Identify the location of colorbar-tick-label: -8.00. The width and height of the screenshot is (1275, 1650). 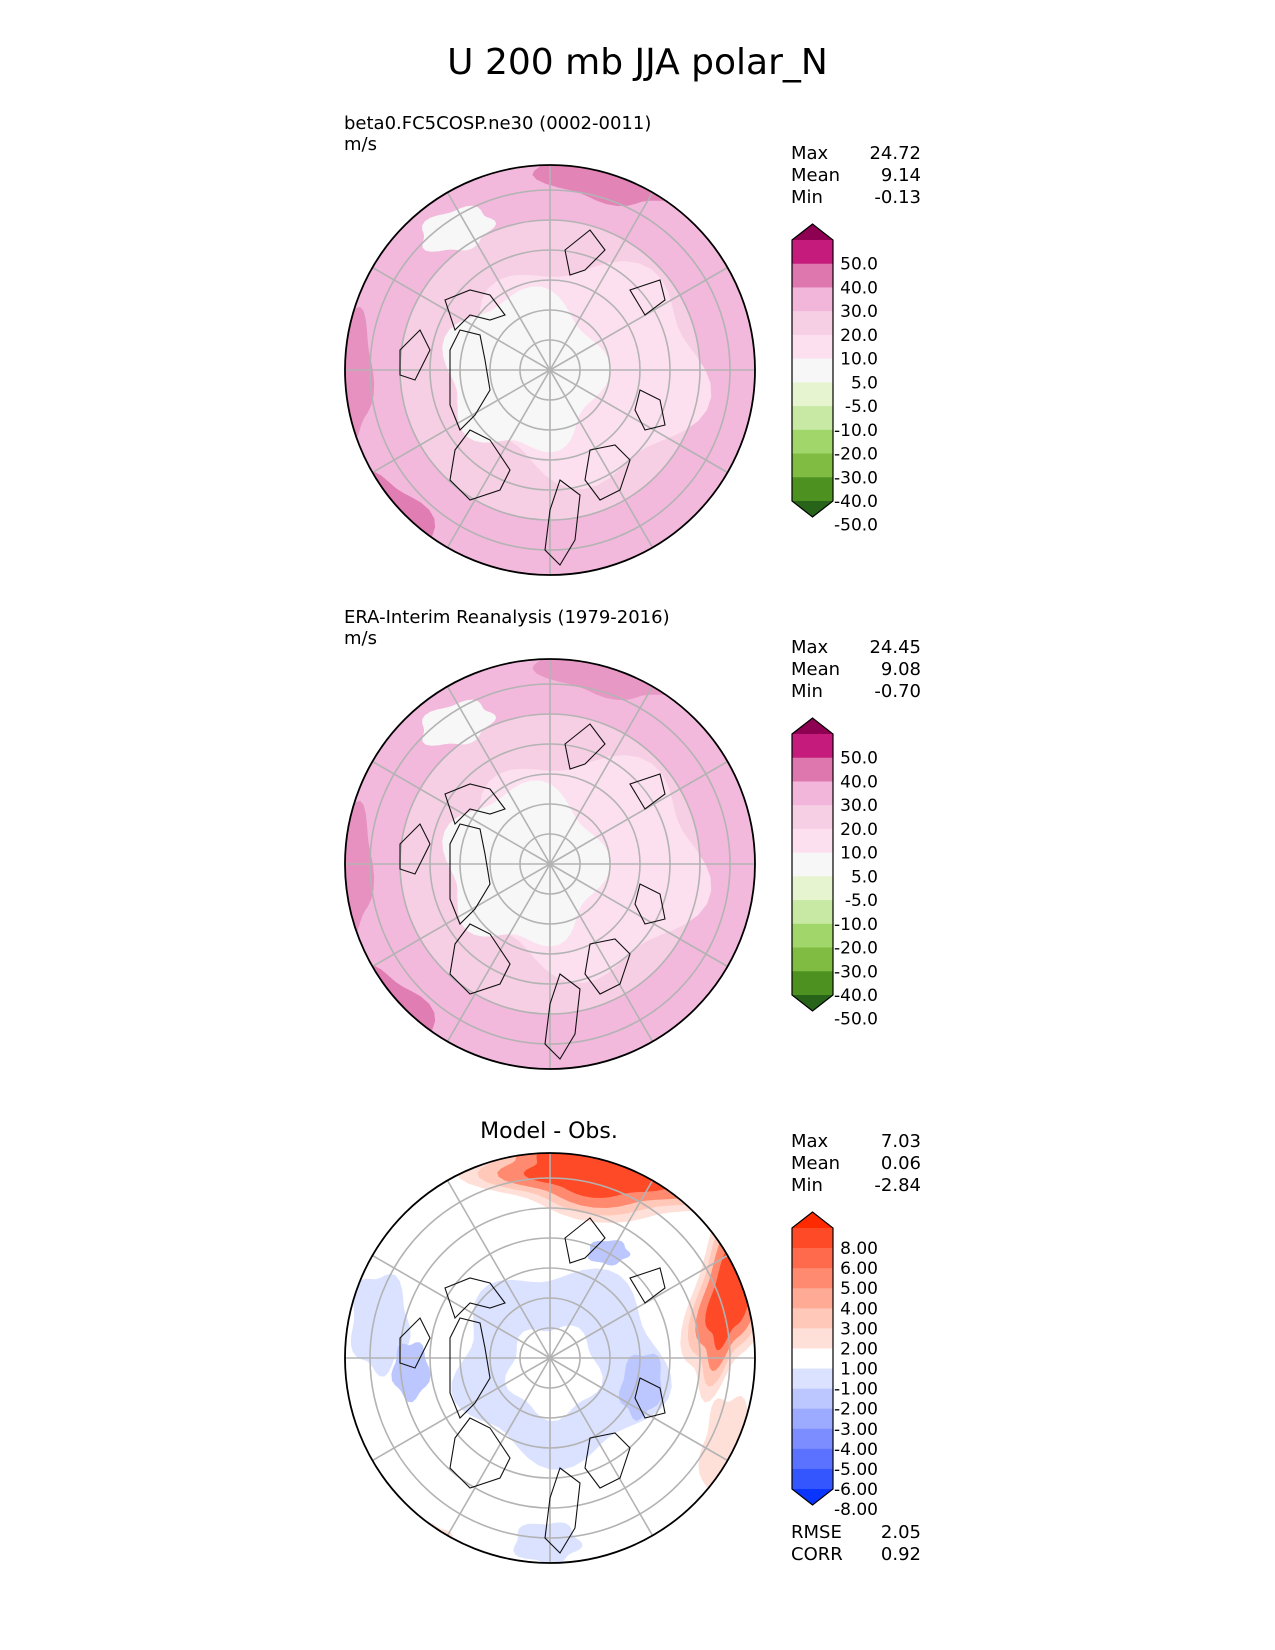
(856, 1510).